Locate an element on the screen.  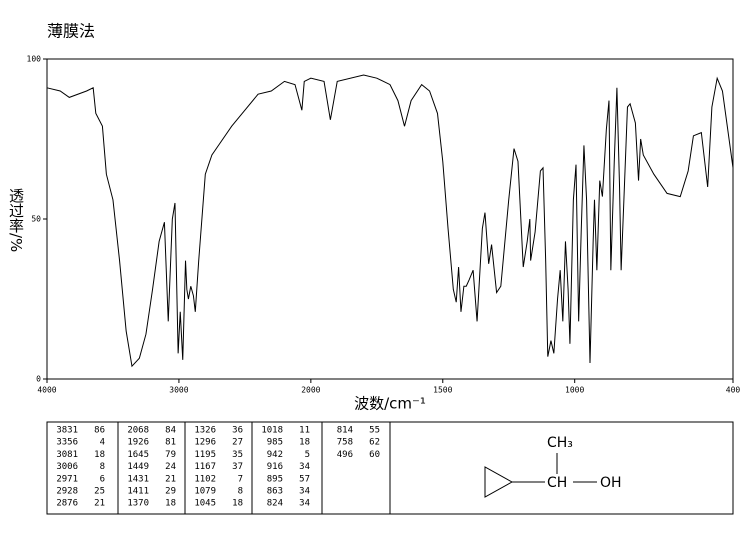
peak-wavenumber: 1102 is located at coordinates (205, 479).